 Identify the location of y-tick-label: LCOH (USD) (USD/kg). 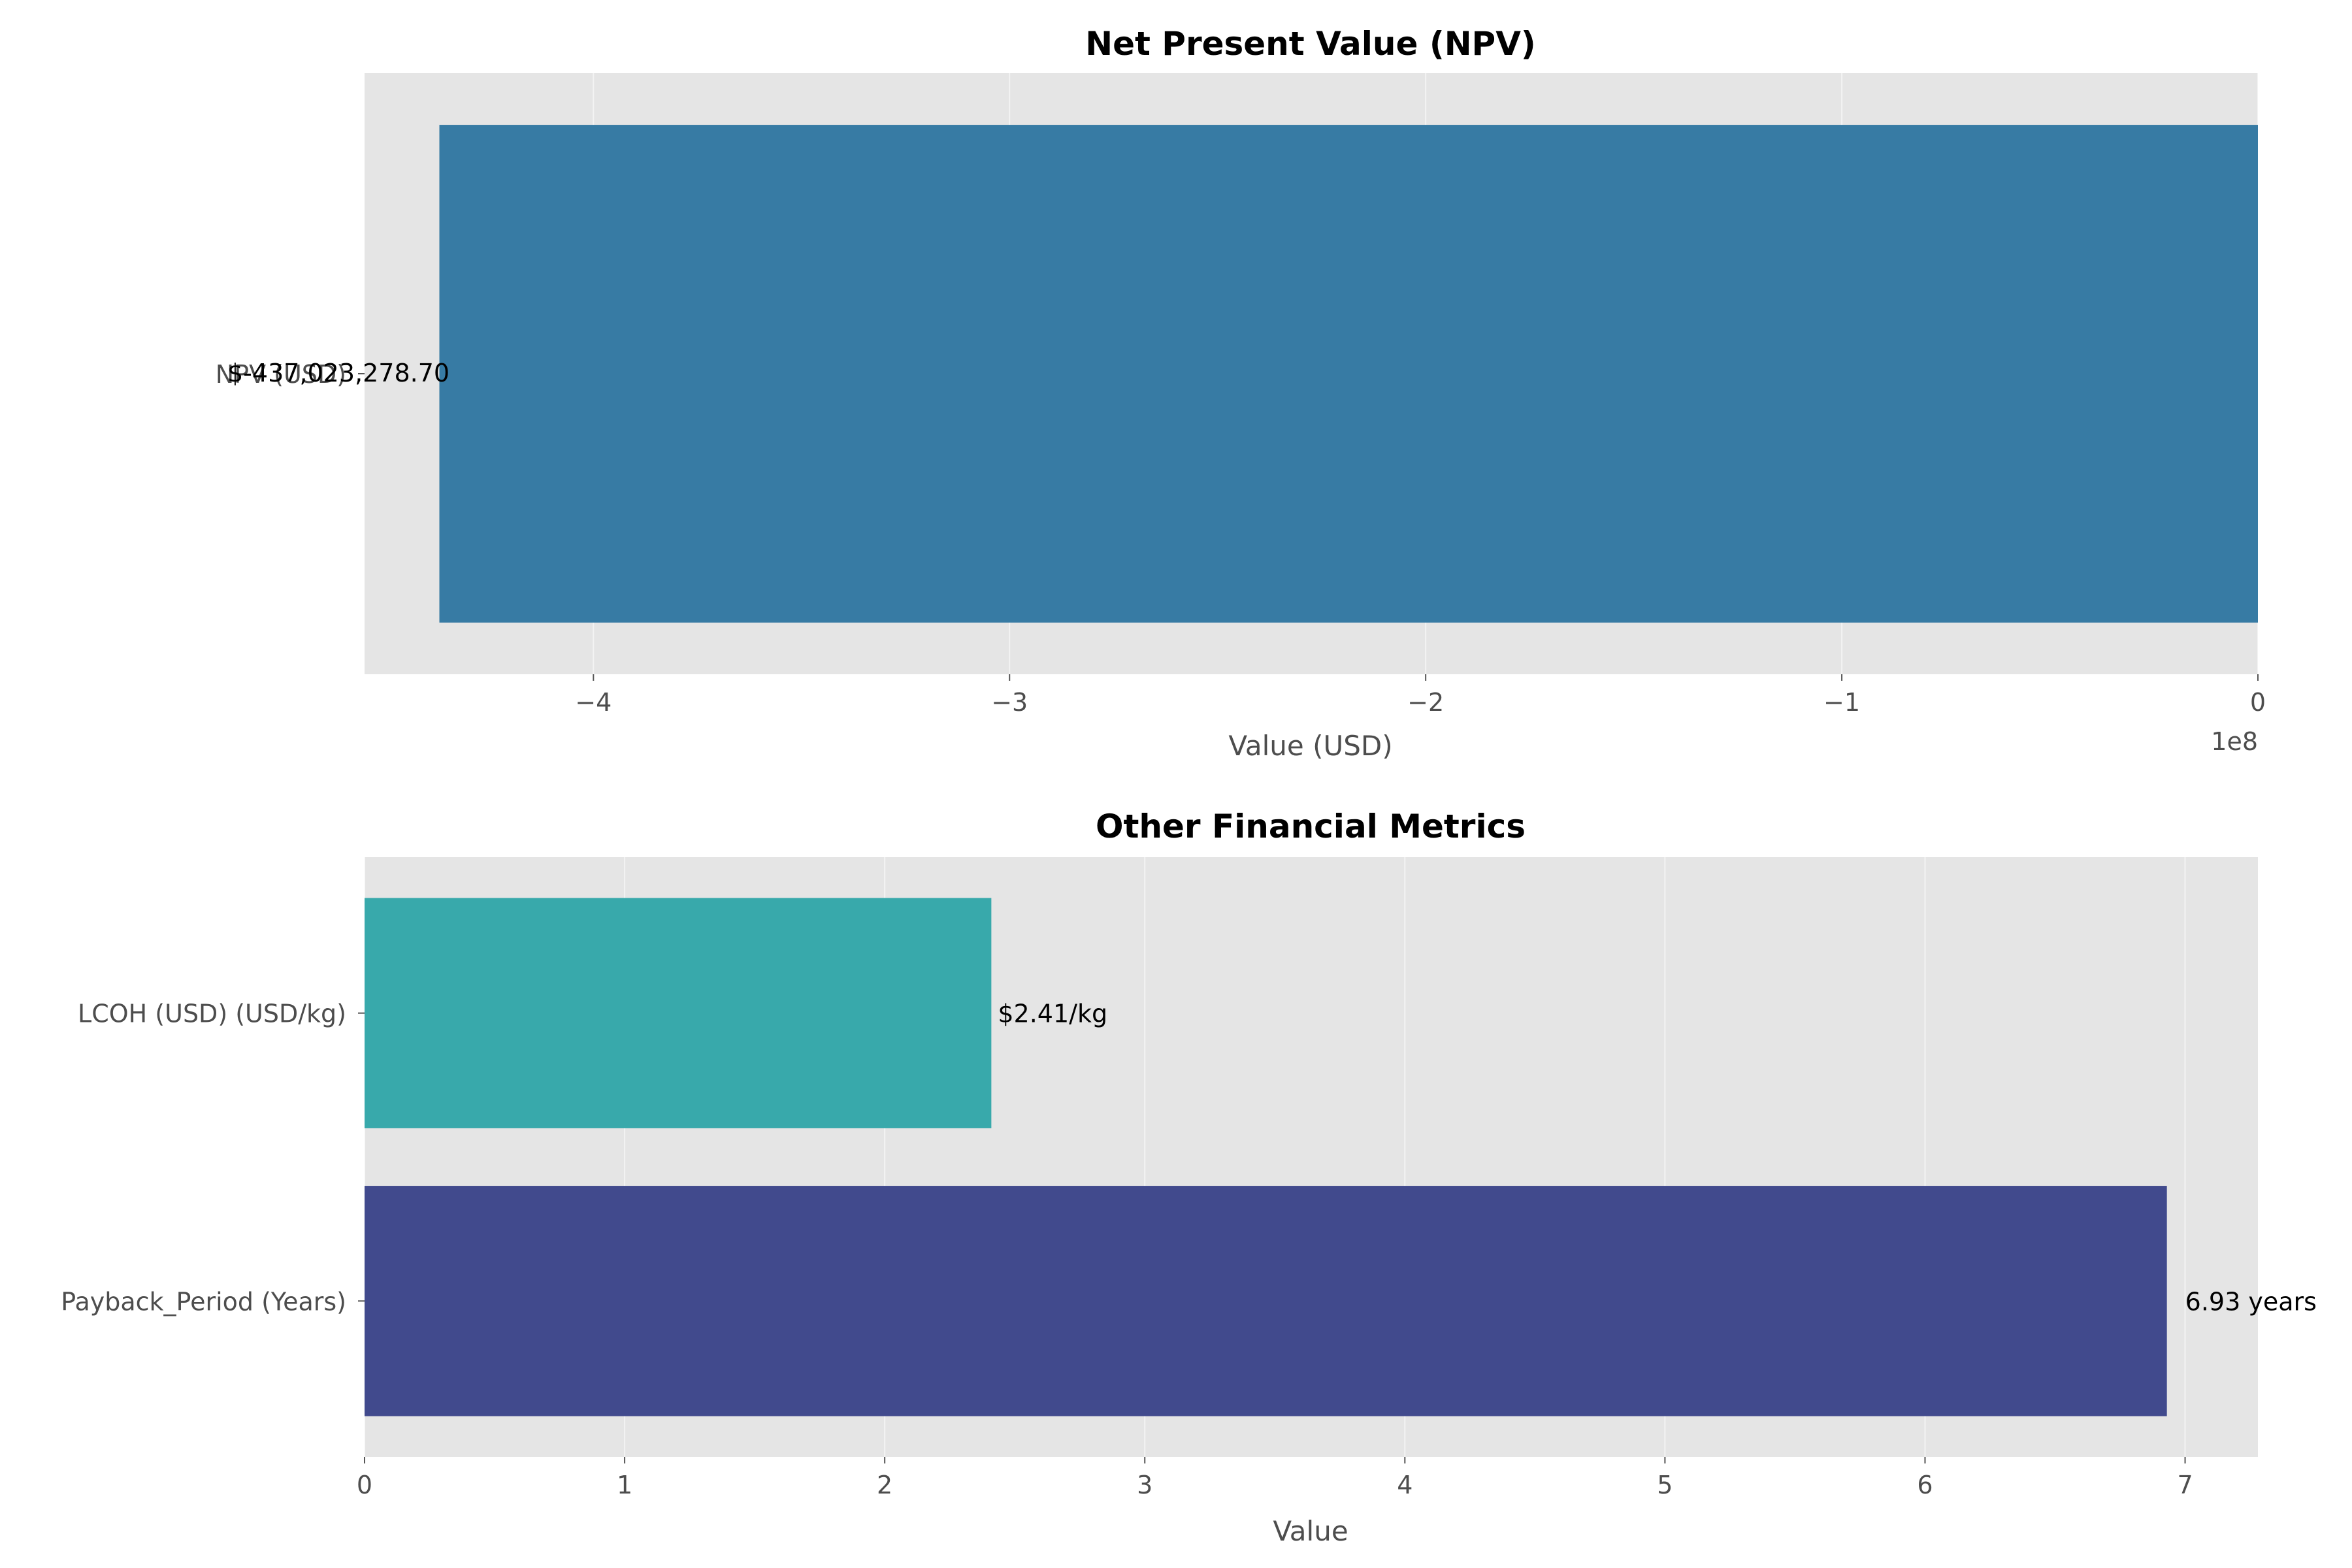
(212, 1014).